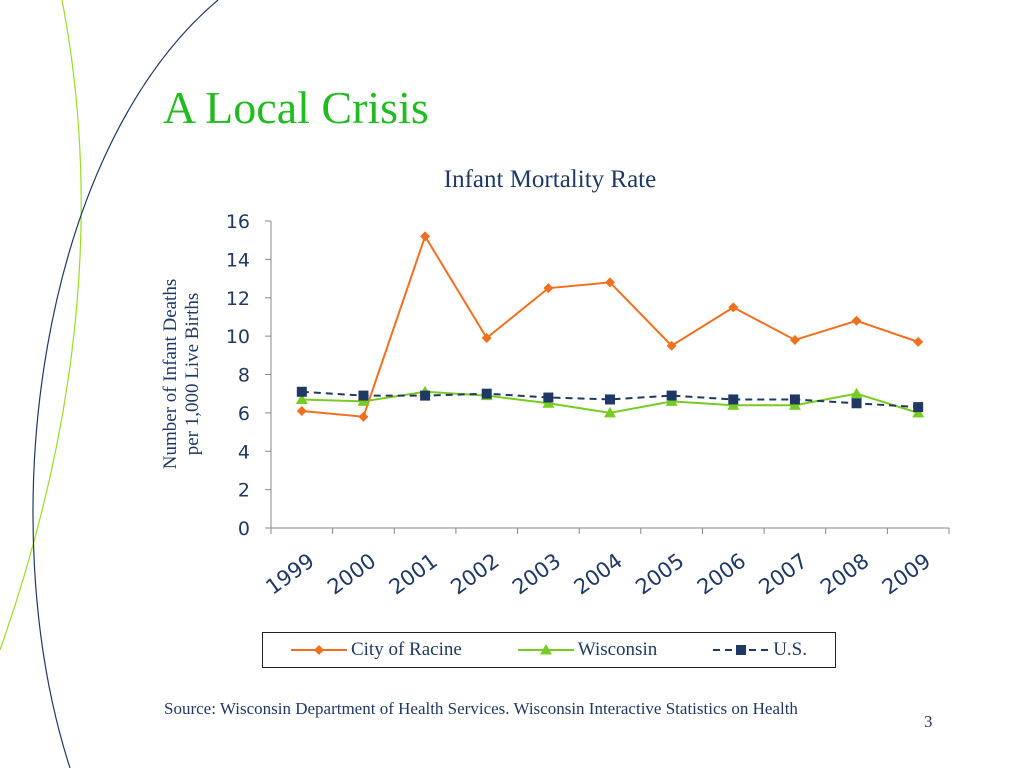 The width and height of the screenshot is (1024, 768). What do you see at coordinates (406, 649) in the screenshot?
I see `legend-label: City of Racine` at bounding box center [406, 649].